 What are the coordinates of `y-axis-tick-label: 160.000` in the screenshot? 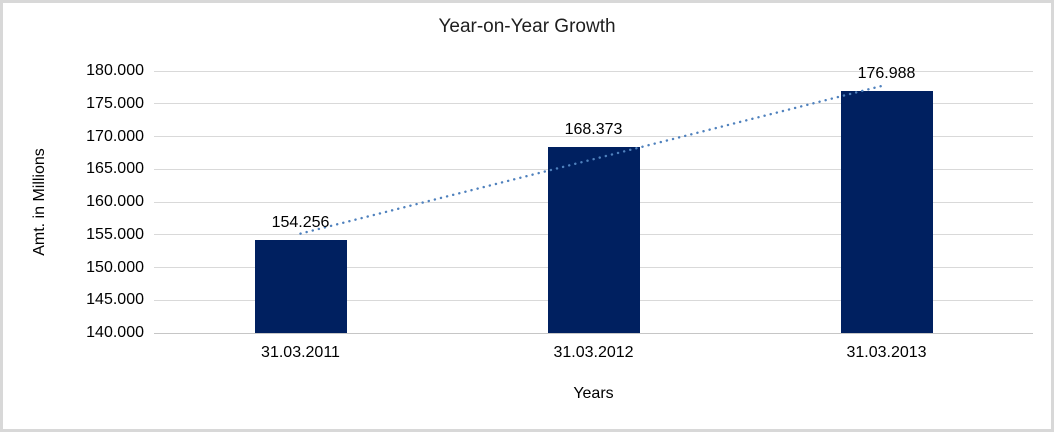 It's located at (115, 201).